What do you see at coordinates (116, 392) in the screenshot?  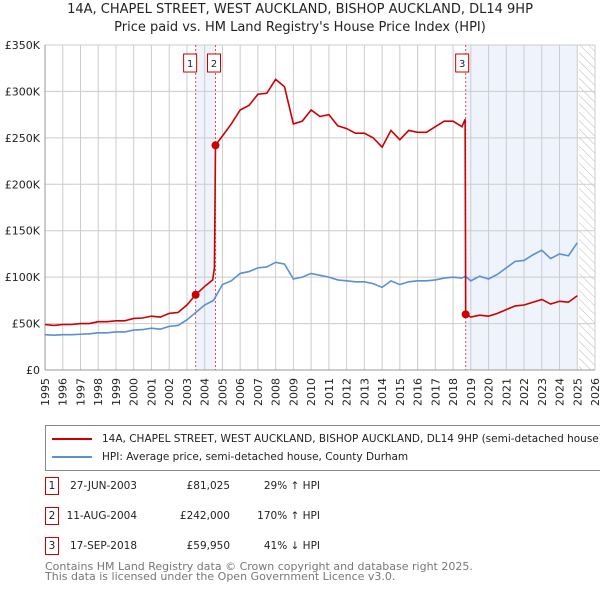 I see `x-tick-label: 1999` at bounding box center [116, 392].